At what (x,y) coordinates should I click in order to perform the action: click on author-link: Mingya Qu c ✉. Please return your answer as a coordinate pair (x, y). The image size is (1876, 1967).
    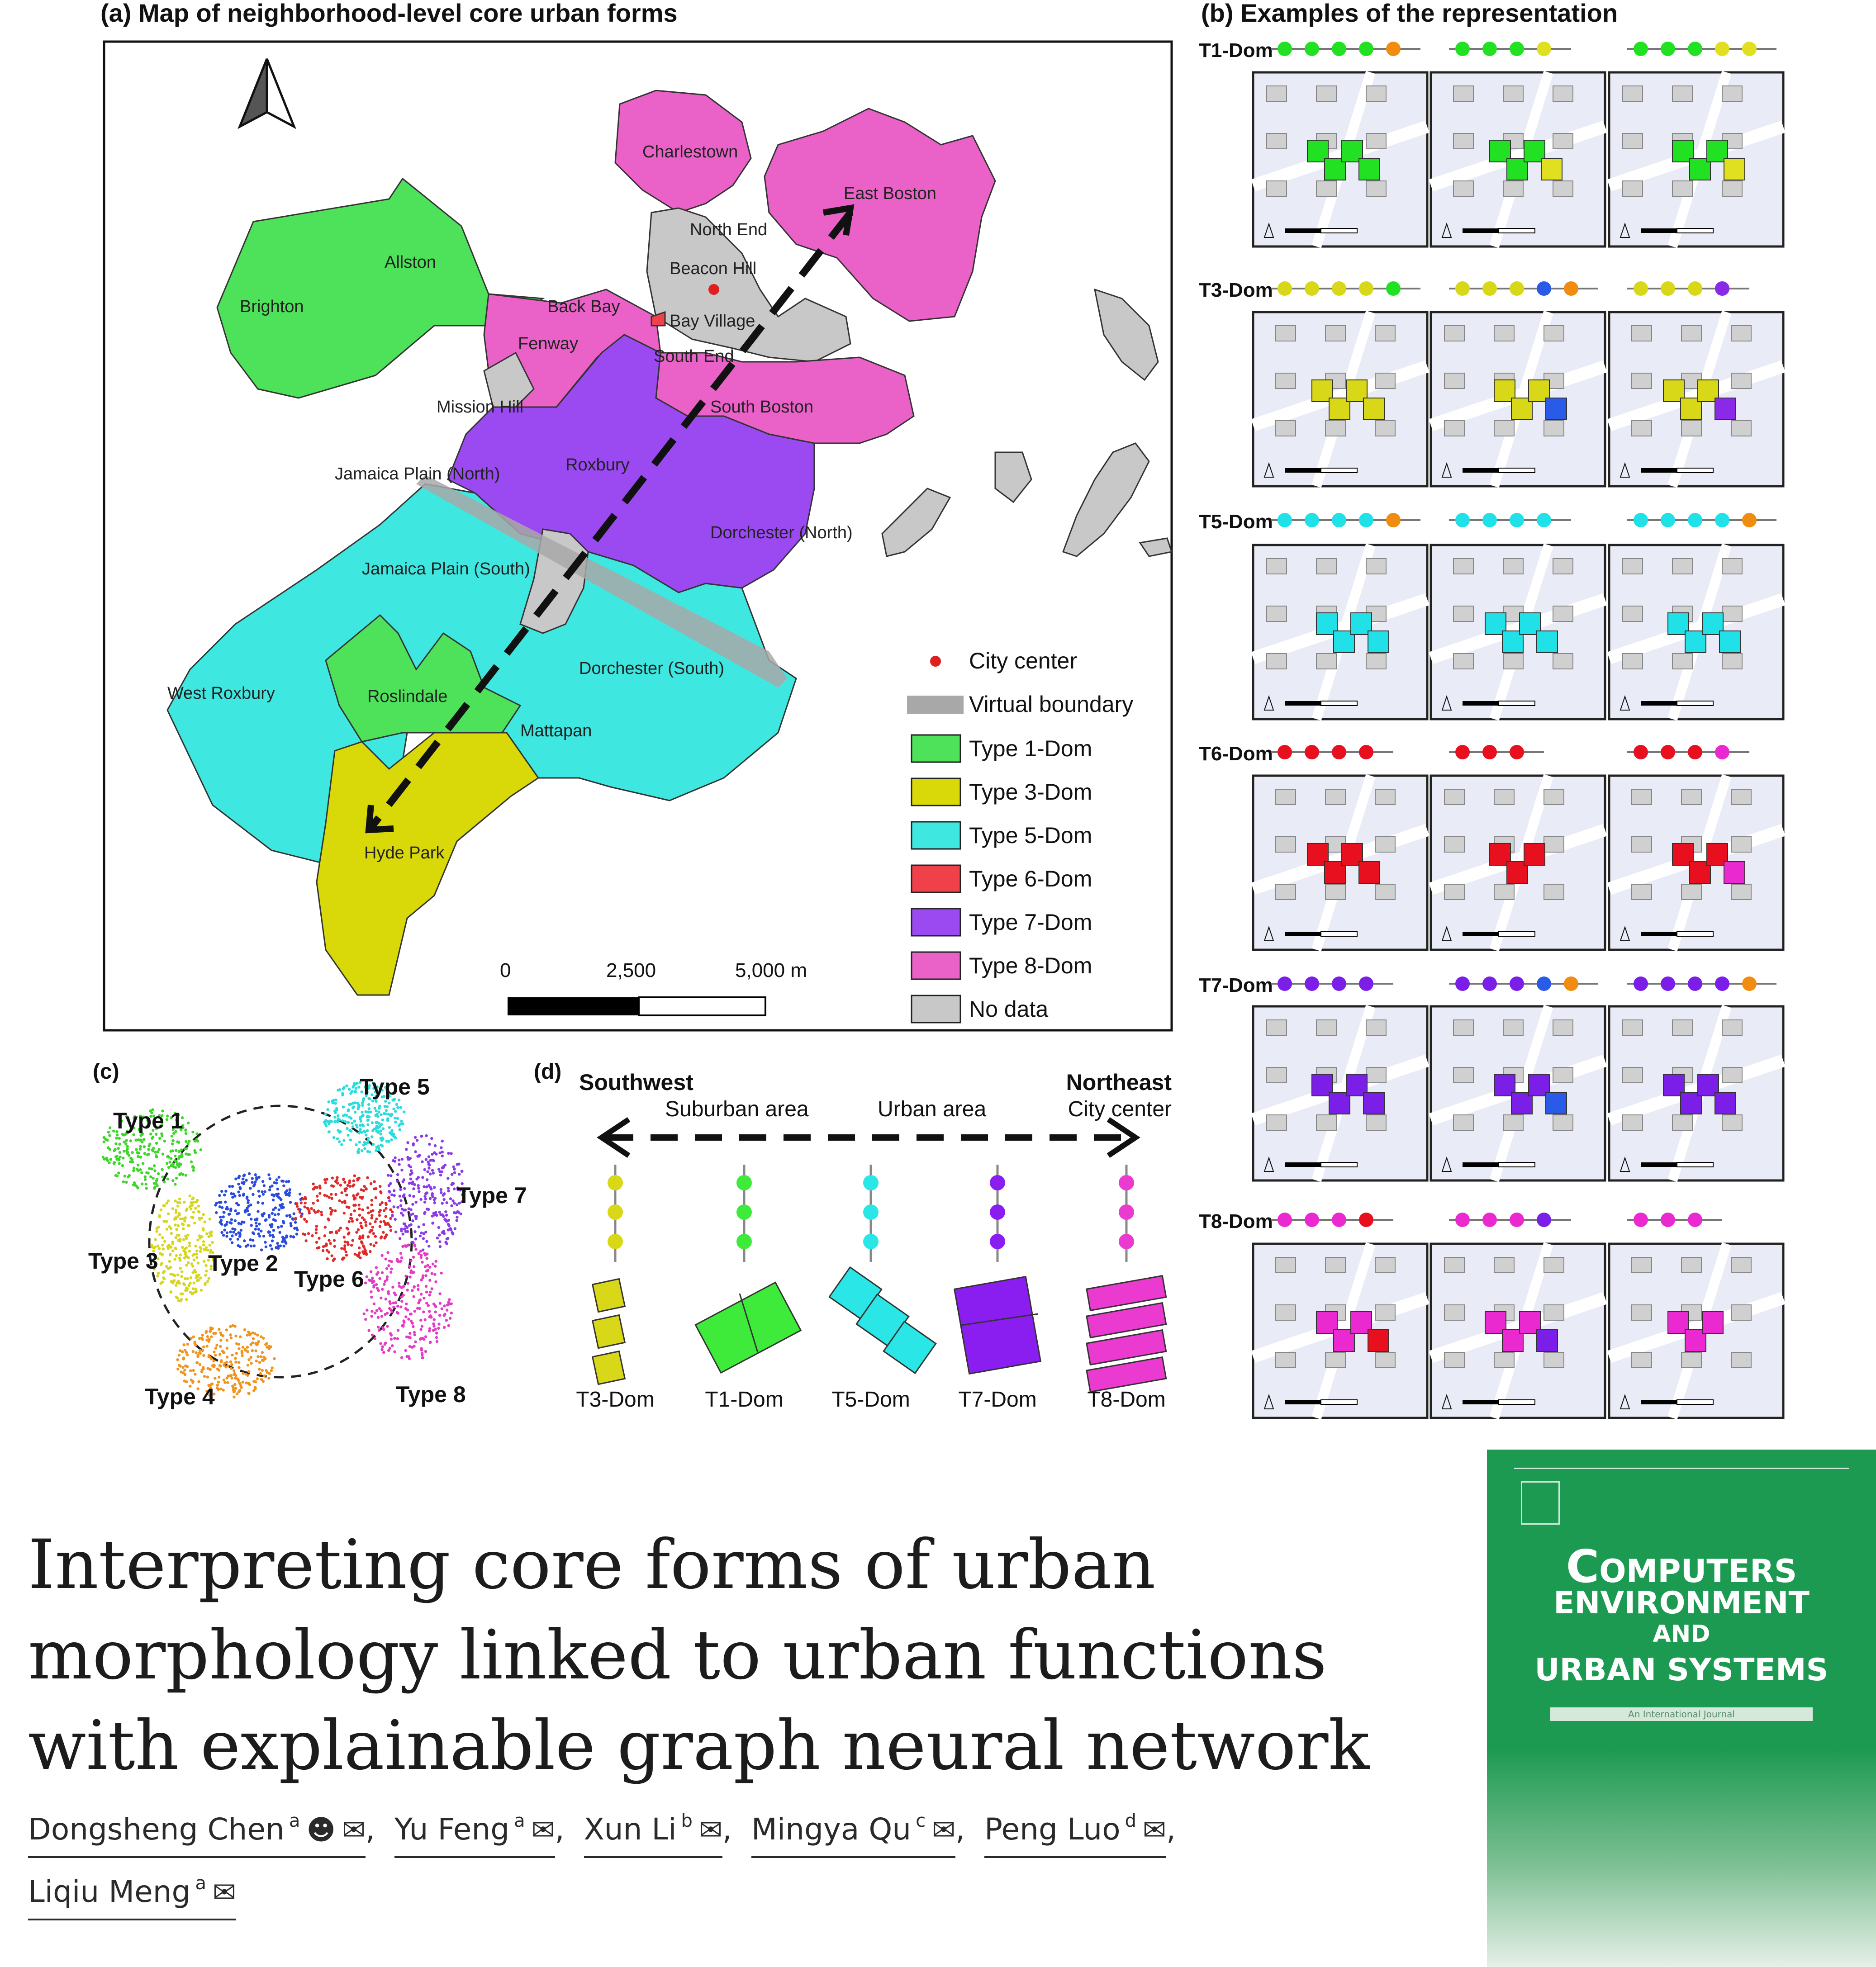
    Looking at the image, I should click on (854, 1827).